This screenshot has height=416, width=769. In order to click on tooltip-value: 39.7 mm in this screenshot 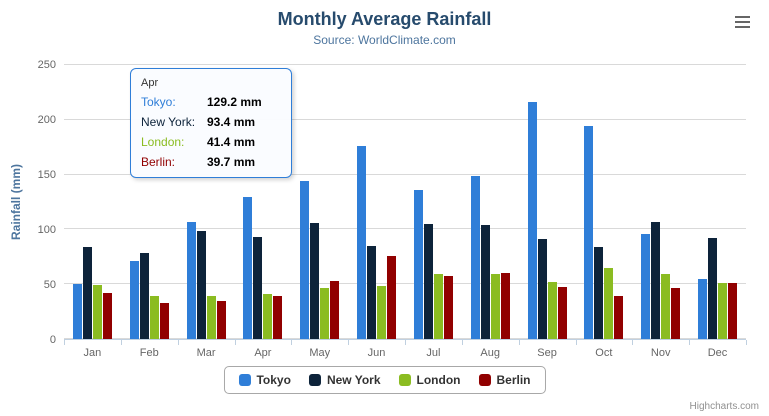, I will do `click(231, 162)`.